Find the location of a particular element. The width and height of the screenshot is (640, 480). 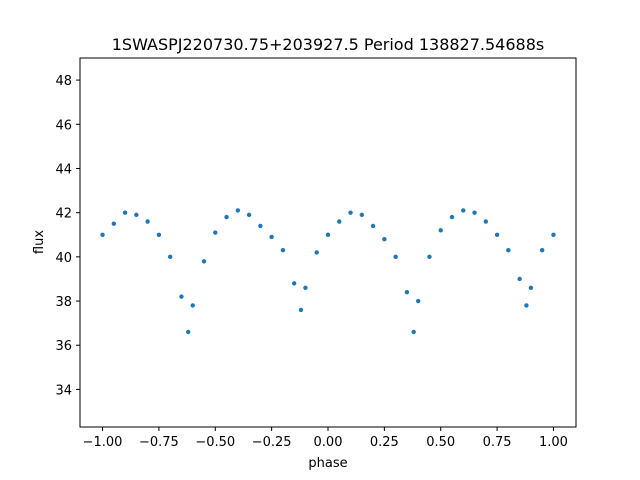

x-tick-label: −0.25 is located at coordinates (272, 442).